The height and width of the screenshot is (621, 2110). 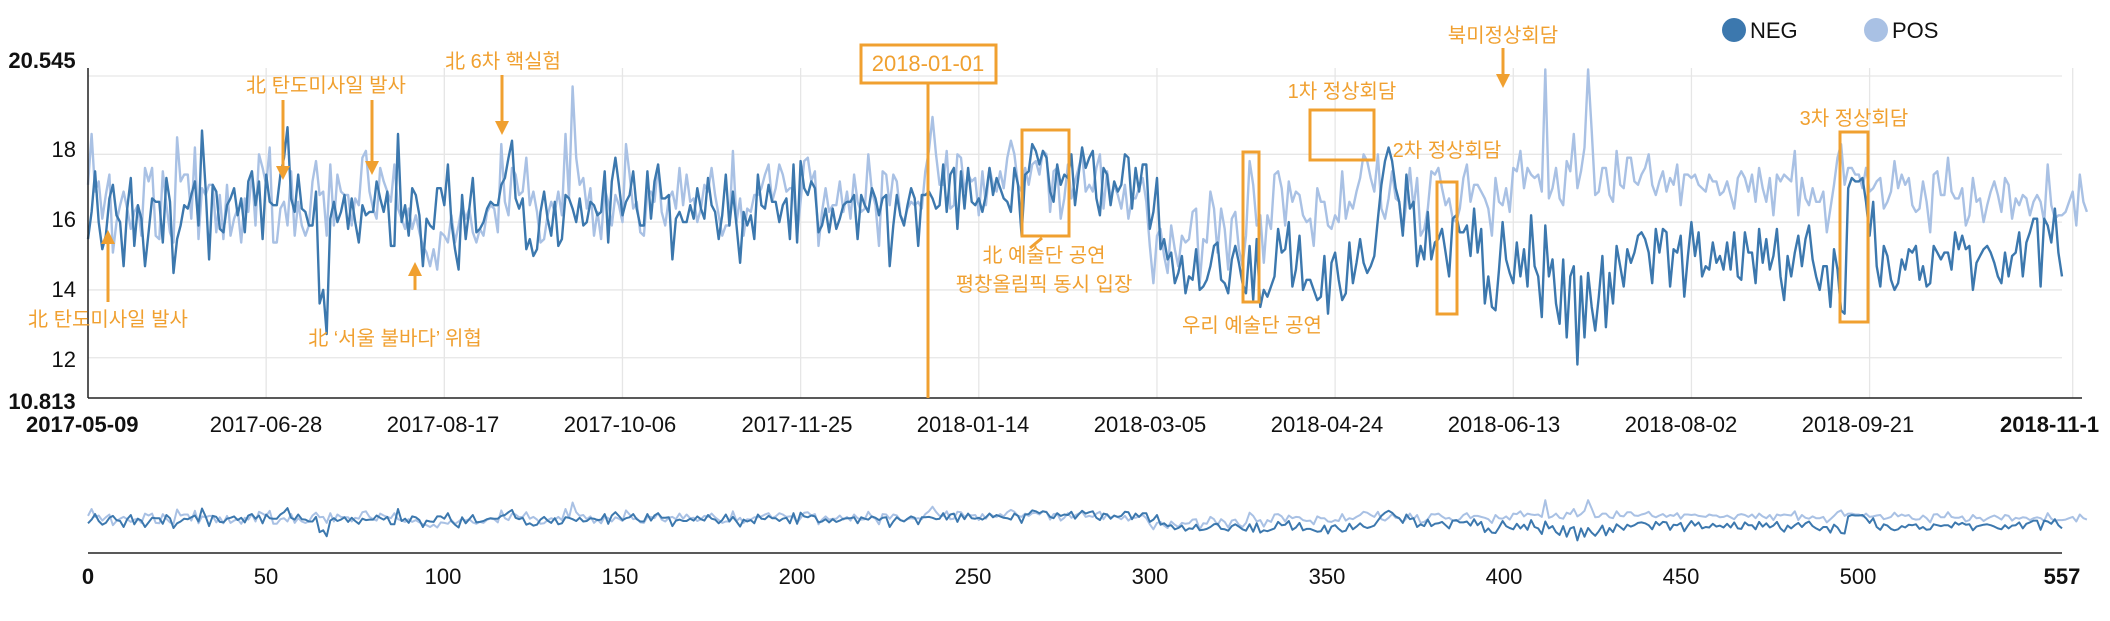 I want to click on overview-tick-label: 50, so click(x=266, y=576).